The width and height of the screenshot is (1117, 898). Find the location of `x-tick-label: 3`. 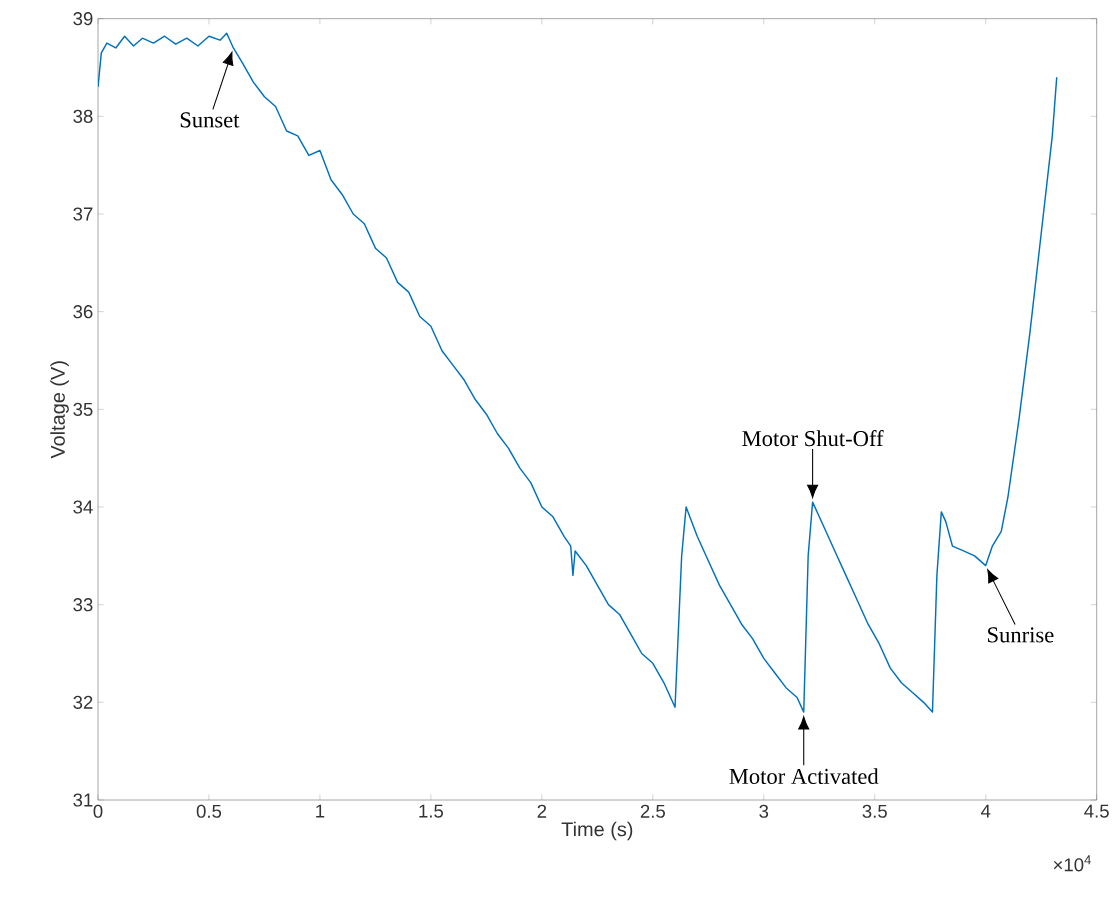

x-tick-label: 3 is located at coordinates (764, 811).